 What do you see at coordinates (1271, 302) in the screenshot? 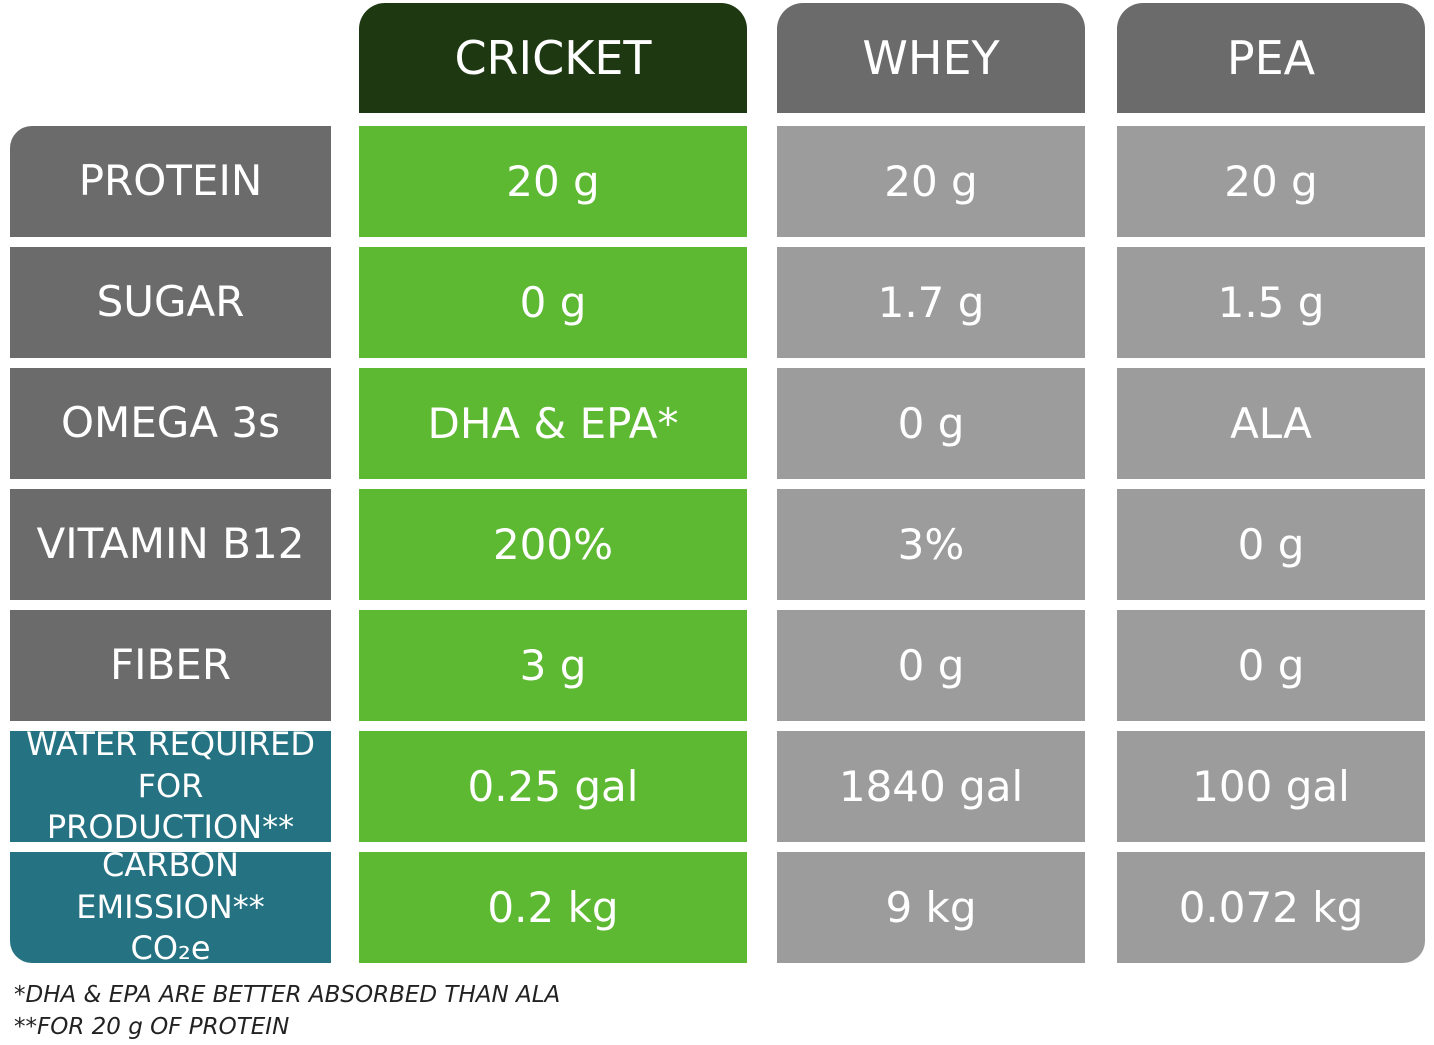
I see `value-cell: 1.5 g` at bounding box center [1271, 302].